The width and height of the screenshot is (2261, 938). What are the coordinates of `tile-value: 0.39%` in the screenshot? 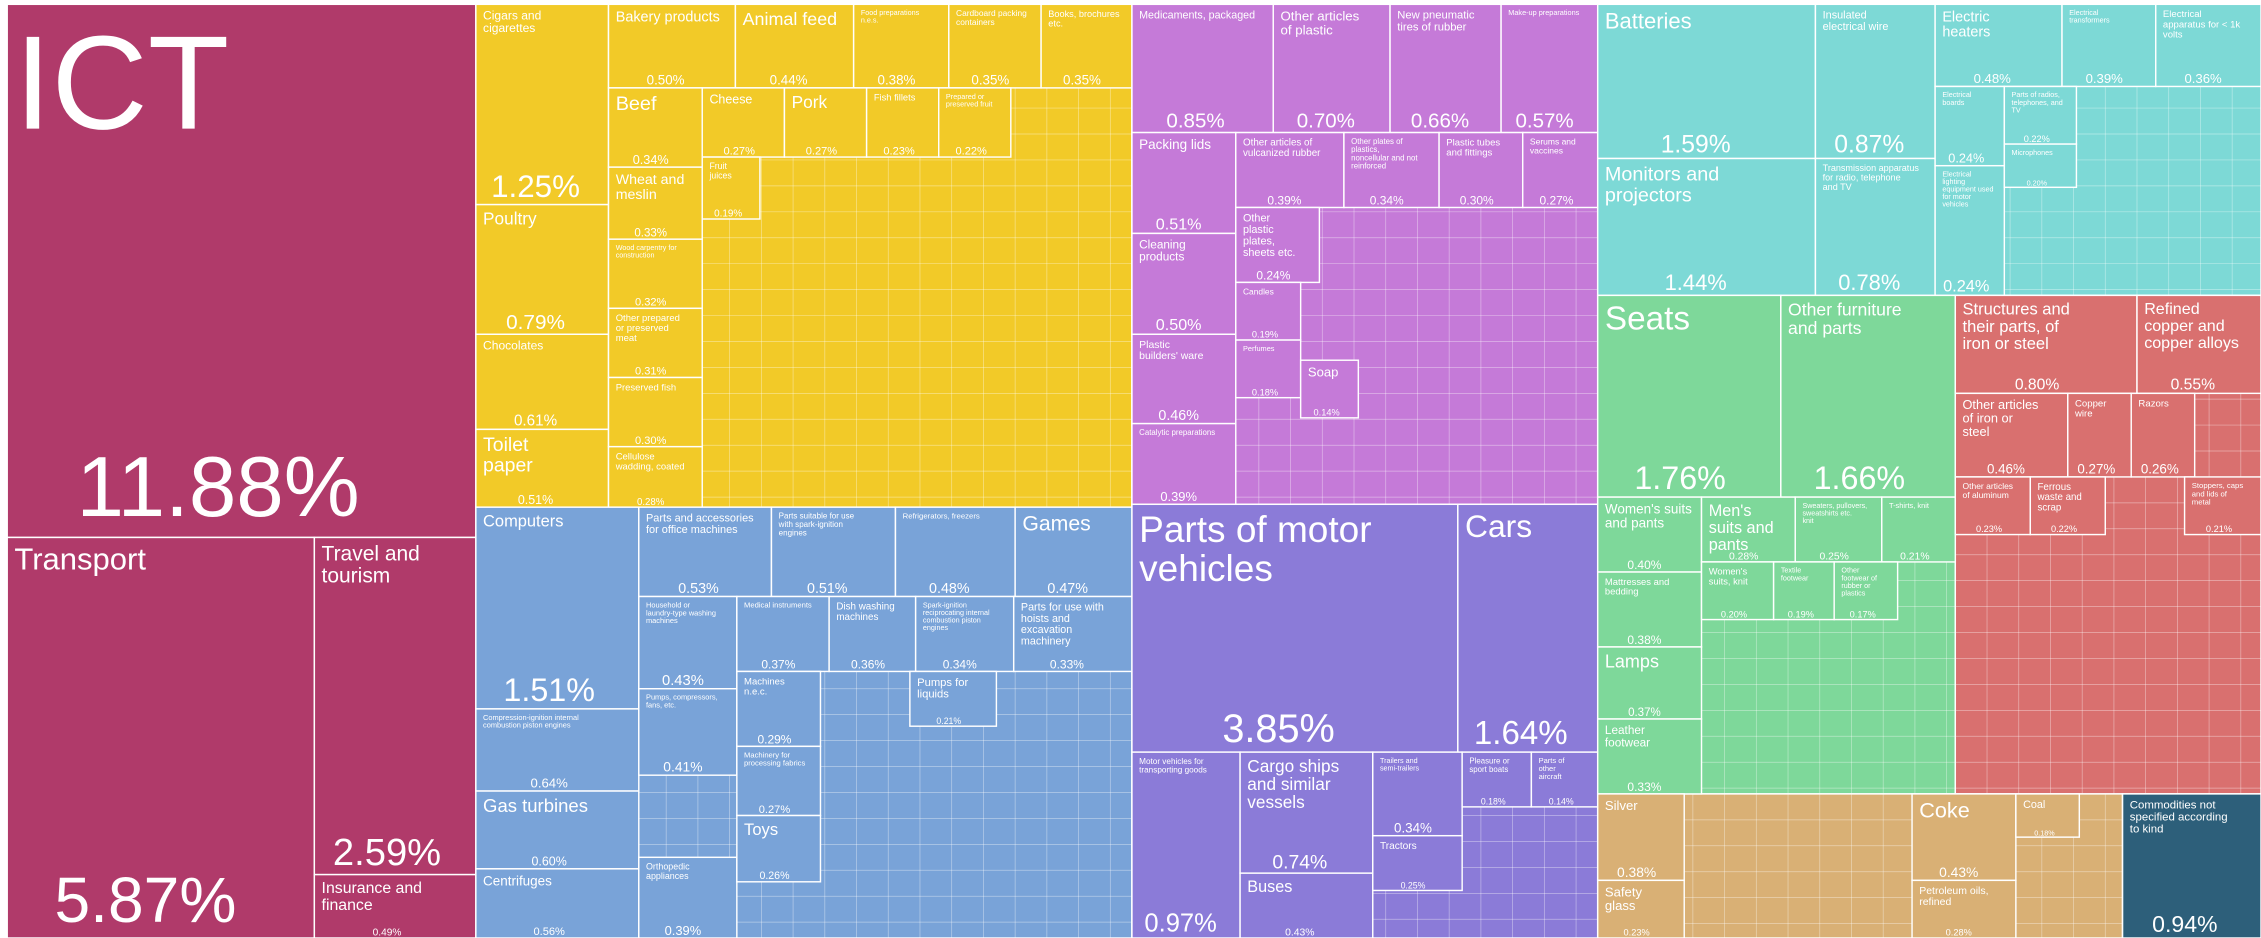 It's located at (1178, 496).